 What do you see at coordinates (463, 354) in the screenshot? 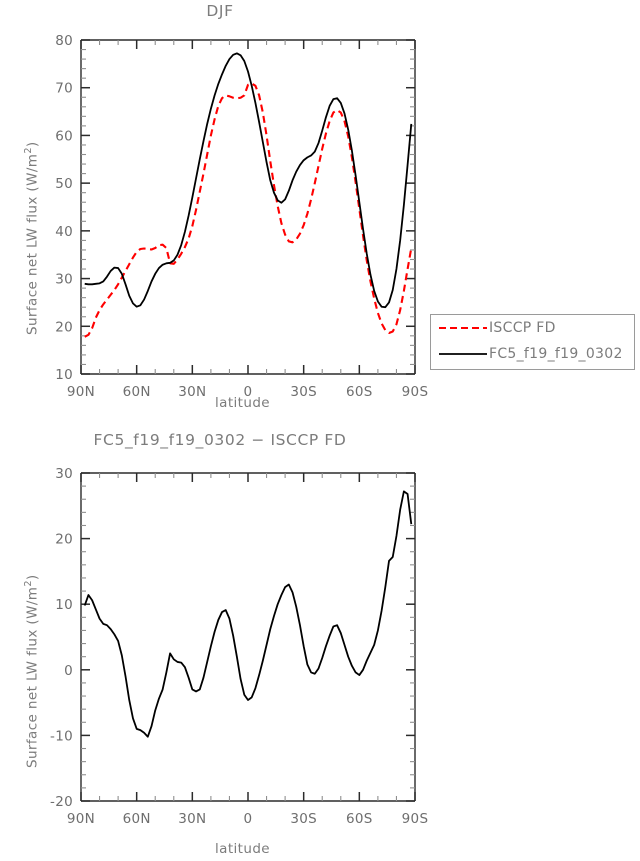
I see `legend-line-solid-icon` at bounding box center [463, 354].